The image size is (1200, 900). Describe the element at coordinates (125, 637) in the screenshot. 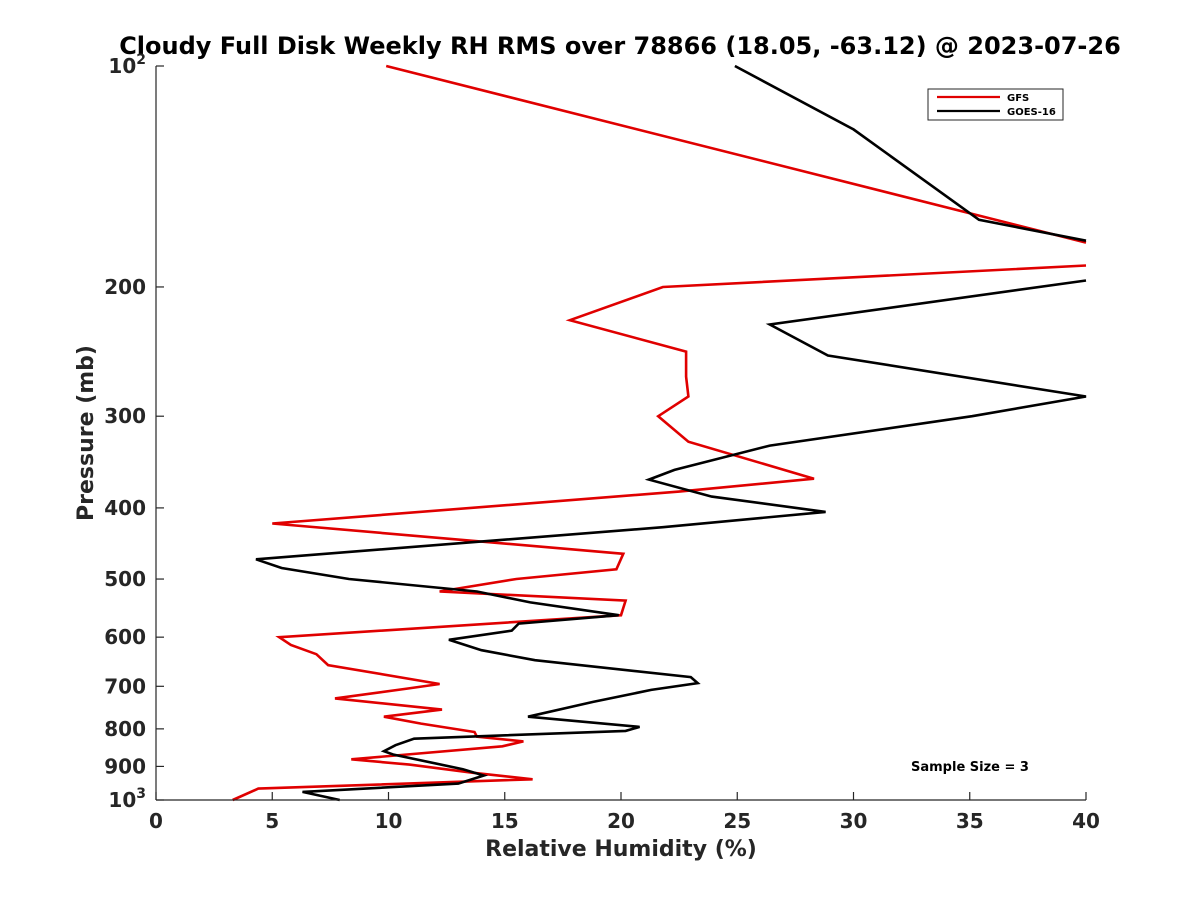

I see `y-tick-label-600: 600` at that location.